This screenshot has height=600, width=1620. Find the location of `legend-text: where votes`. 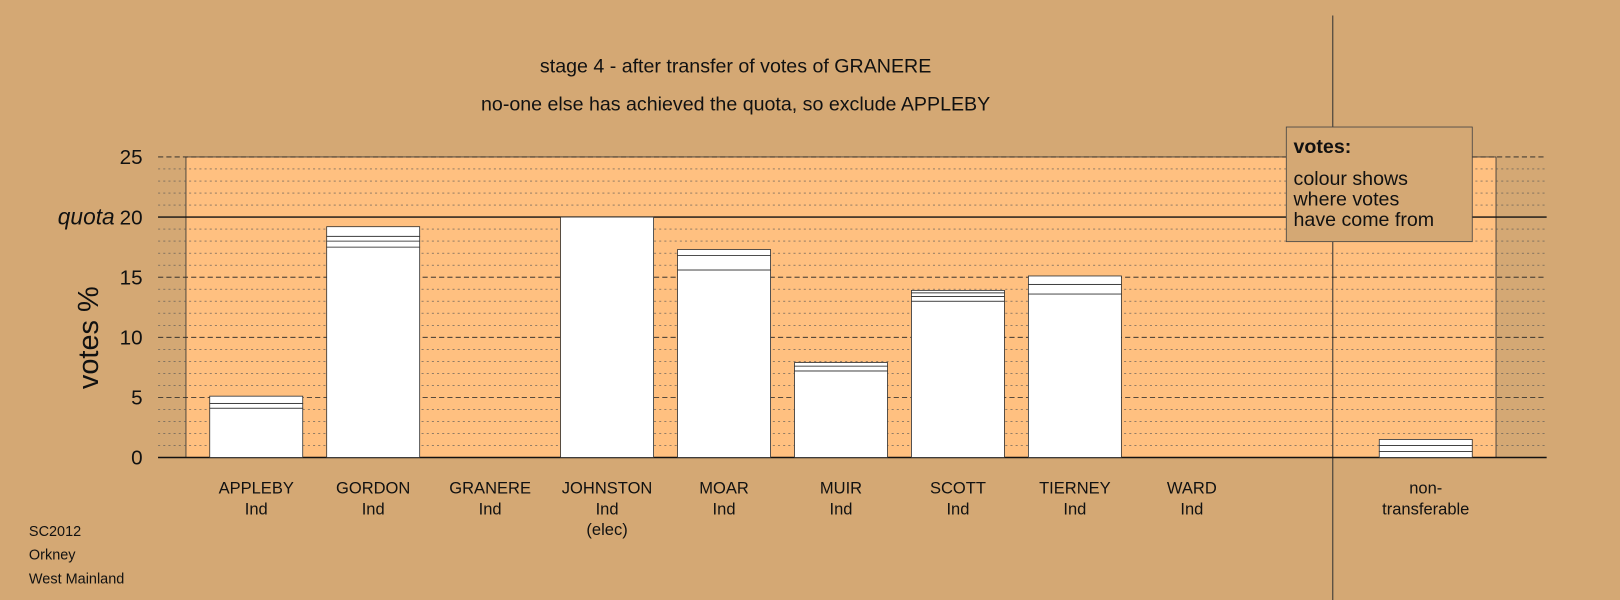

legend-text: where votes is located at coordinates (1346, 200).